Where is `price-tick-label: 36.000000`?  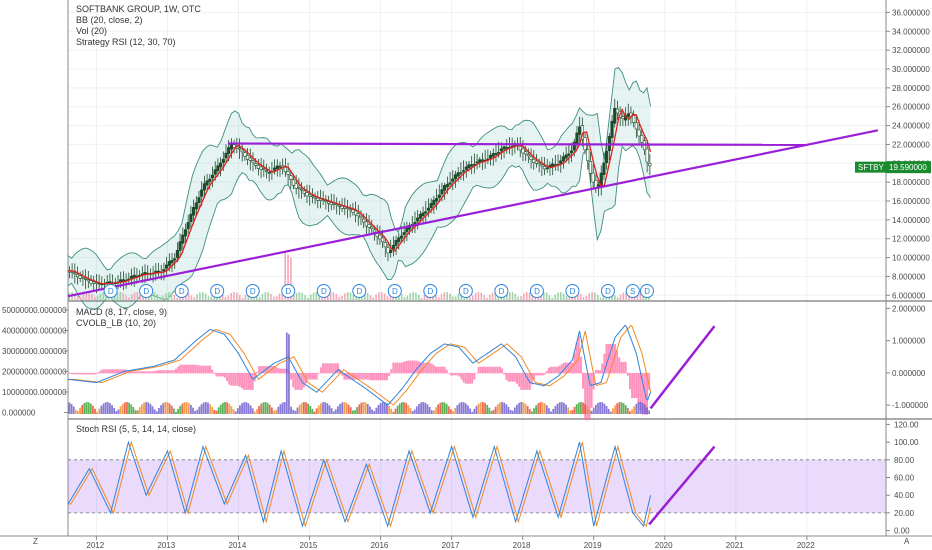 price-tick-label: 36.000000 is located at coordinates (911, 12).